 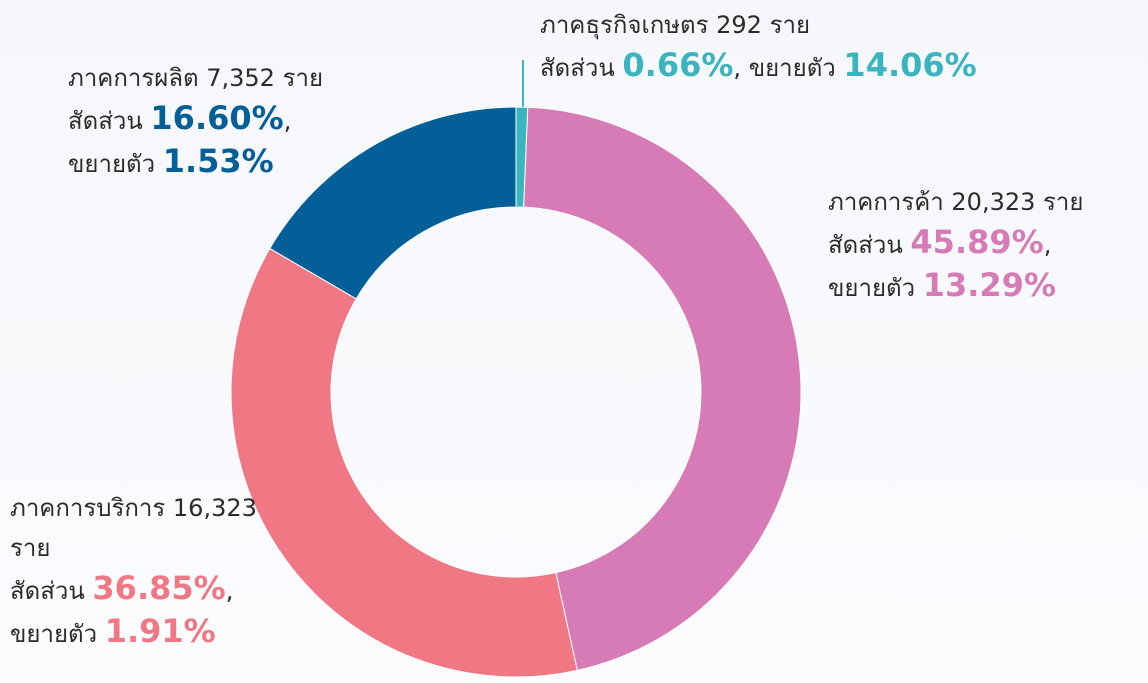 I want to click on category-name: ภาคการค้า 20,323 ราย, so click(x=956, y=202).